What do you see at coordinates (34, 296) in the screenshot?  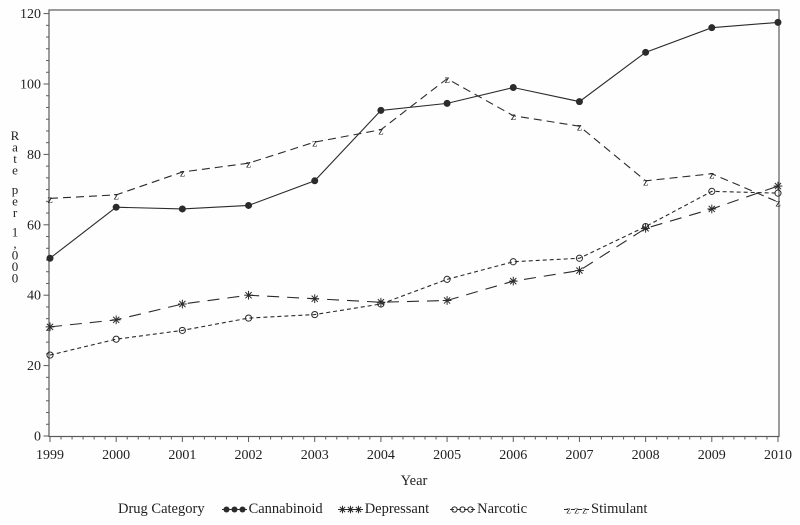 I see `y-tick-label-40: 40` at bounding box center [34, 296].